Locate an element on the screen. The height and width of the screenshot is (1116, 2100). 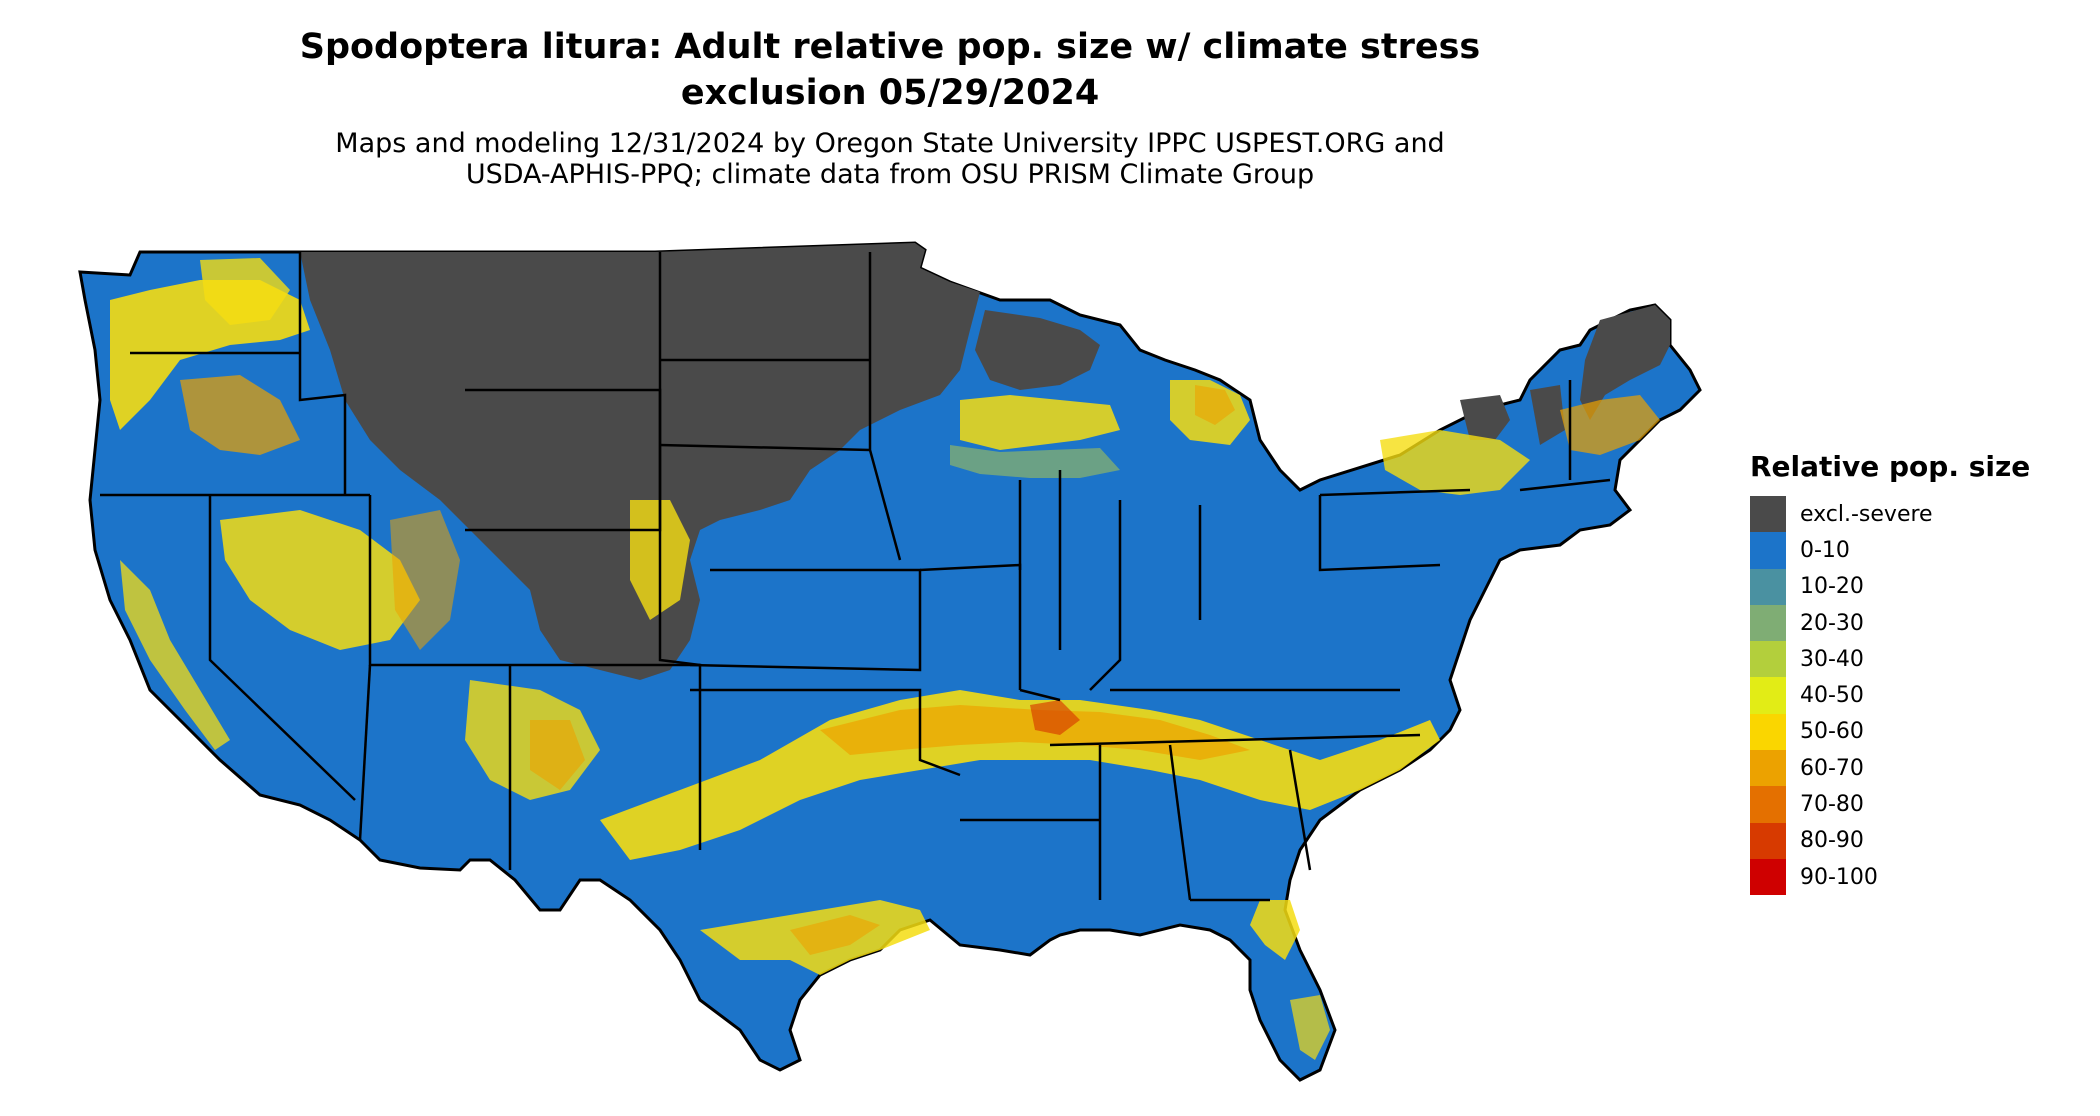
band-oregon-interior is located at coordinates (240, 415).